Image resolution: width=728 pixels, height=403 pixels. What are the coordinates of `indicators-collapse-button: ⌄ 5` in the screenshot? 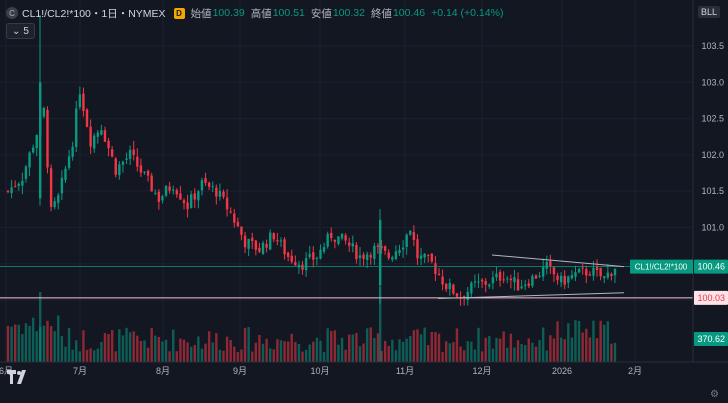 It's located at (20, 31).